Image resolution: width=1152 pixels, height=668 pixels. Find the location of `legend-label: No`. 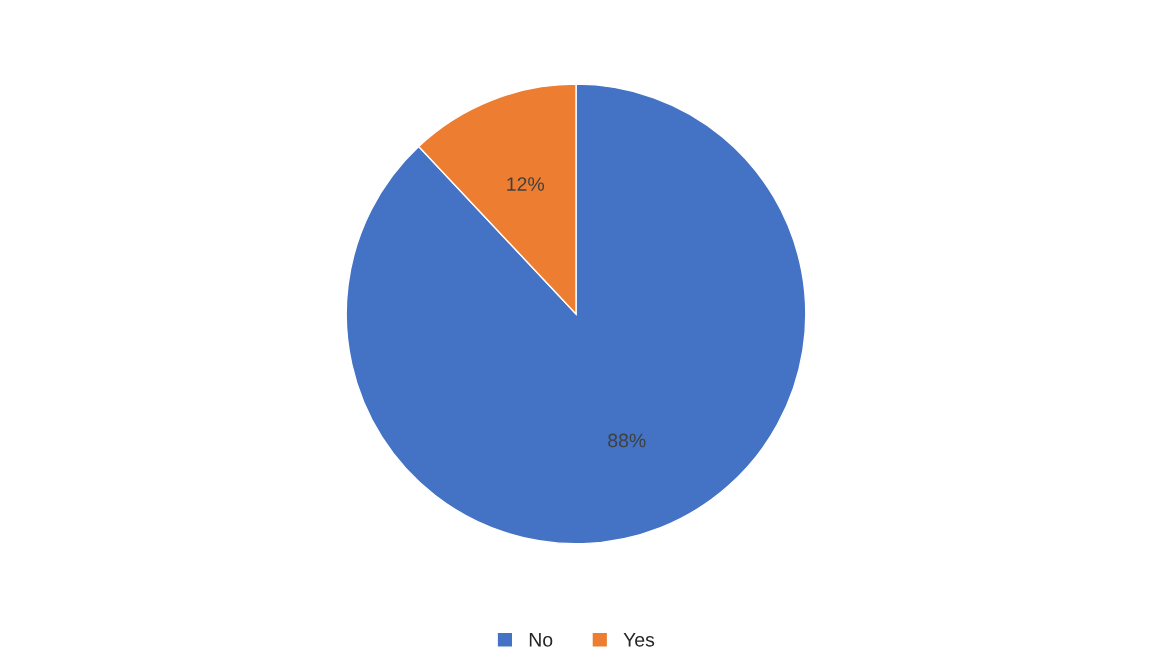

legend-label: No is located at coordinates (541, 640).